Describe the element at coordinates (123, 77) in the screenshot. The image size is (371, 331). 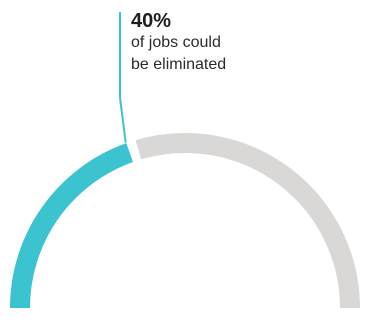
I see `callout-leader-line` at that location.